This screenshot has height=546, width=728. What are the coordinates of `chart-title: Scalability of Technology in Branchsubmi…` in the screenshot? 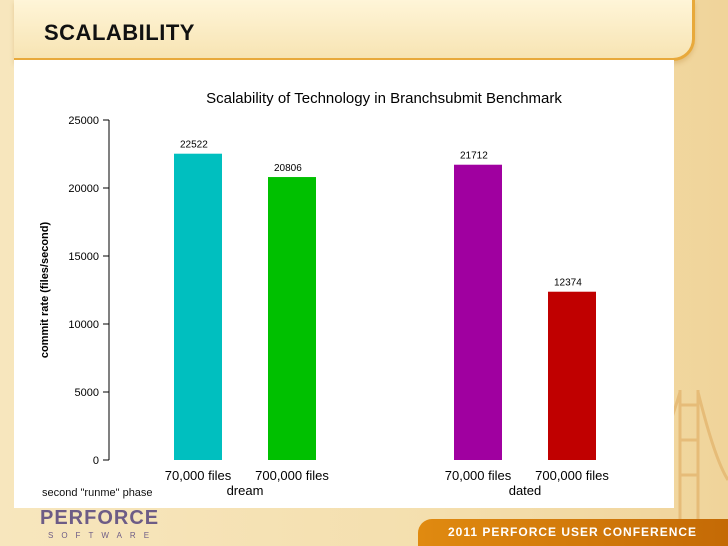 It's located at (384, 98).